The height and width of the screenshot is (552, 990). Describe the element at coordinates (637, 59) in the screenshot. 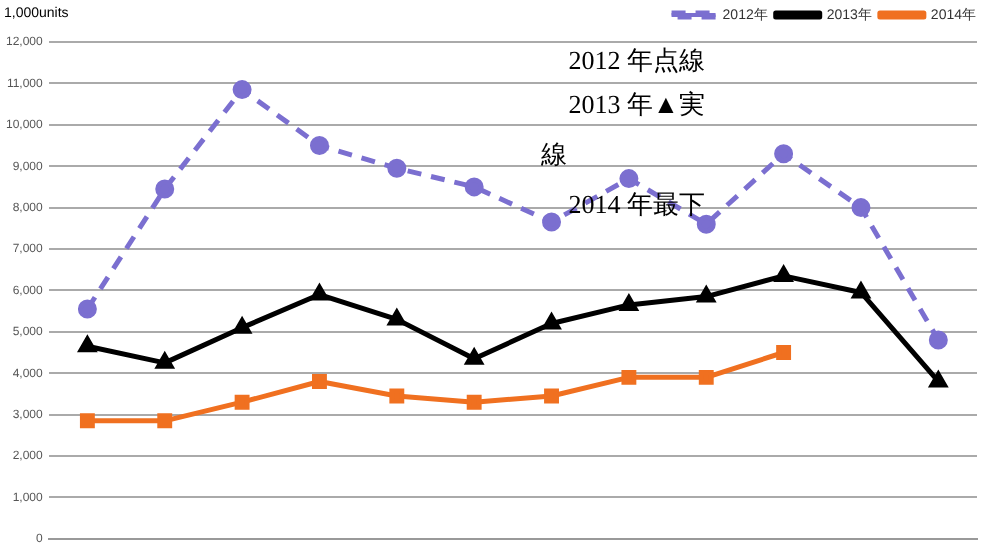

I see `annotation: 2012 年点線` at that location.